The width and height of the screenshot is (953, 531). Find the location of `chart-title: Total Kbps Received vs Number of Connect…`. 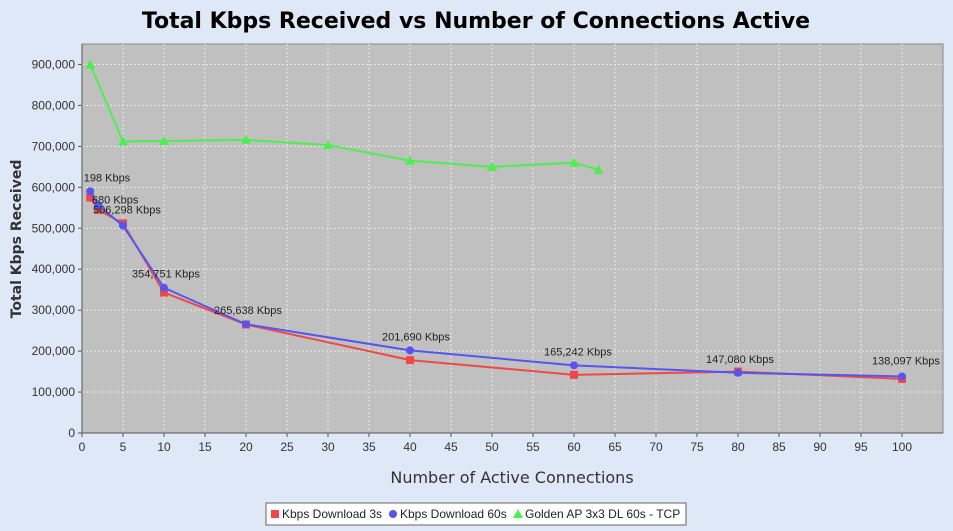

chart-title: Total Kbps Received vs Number of Connect… is located at coordinates (476, 21).